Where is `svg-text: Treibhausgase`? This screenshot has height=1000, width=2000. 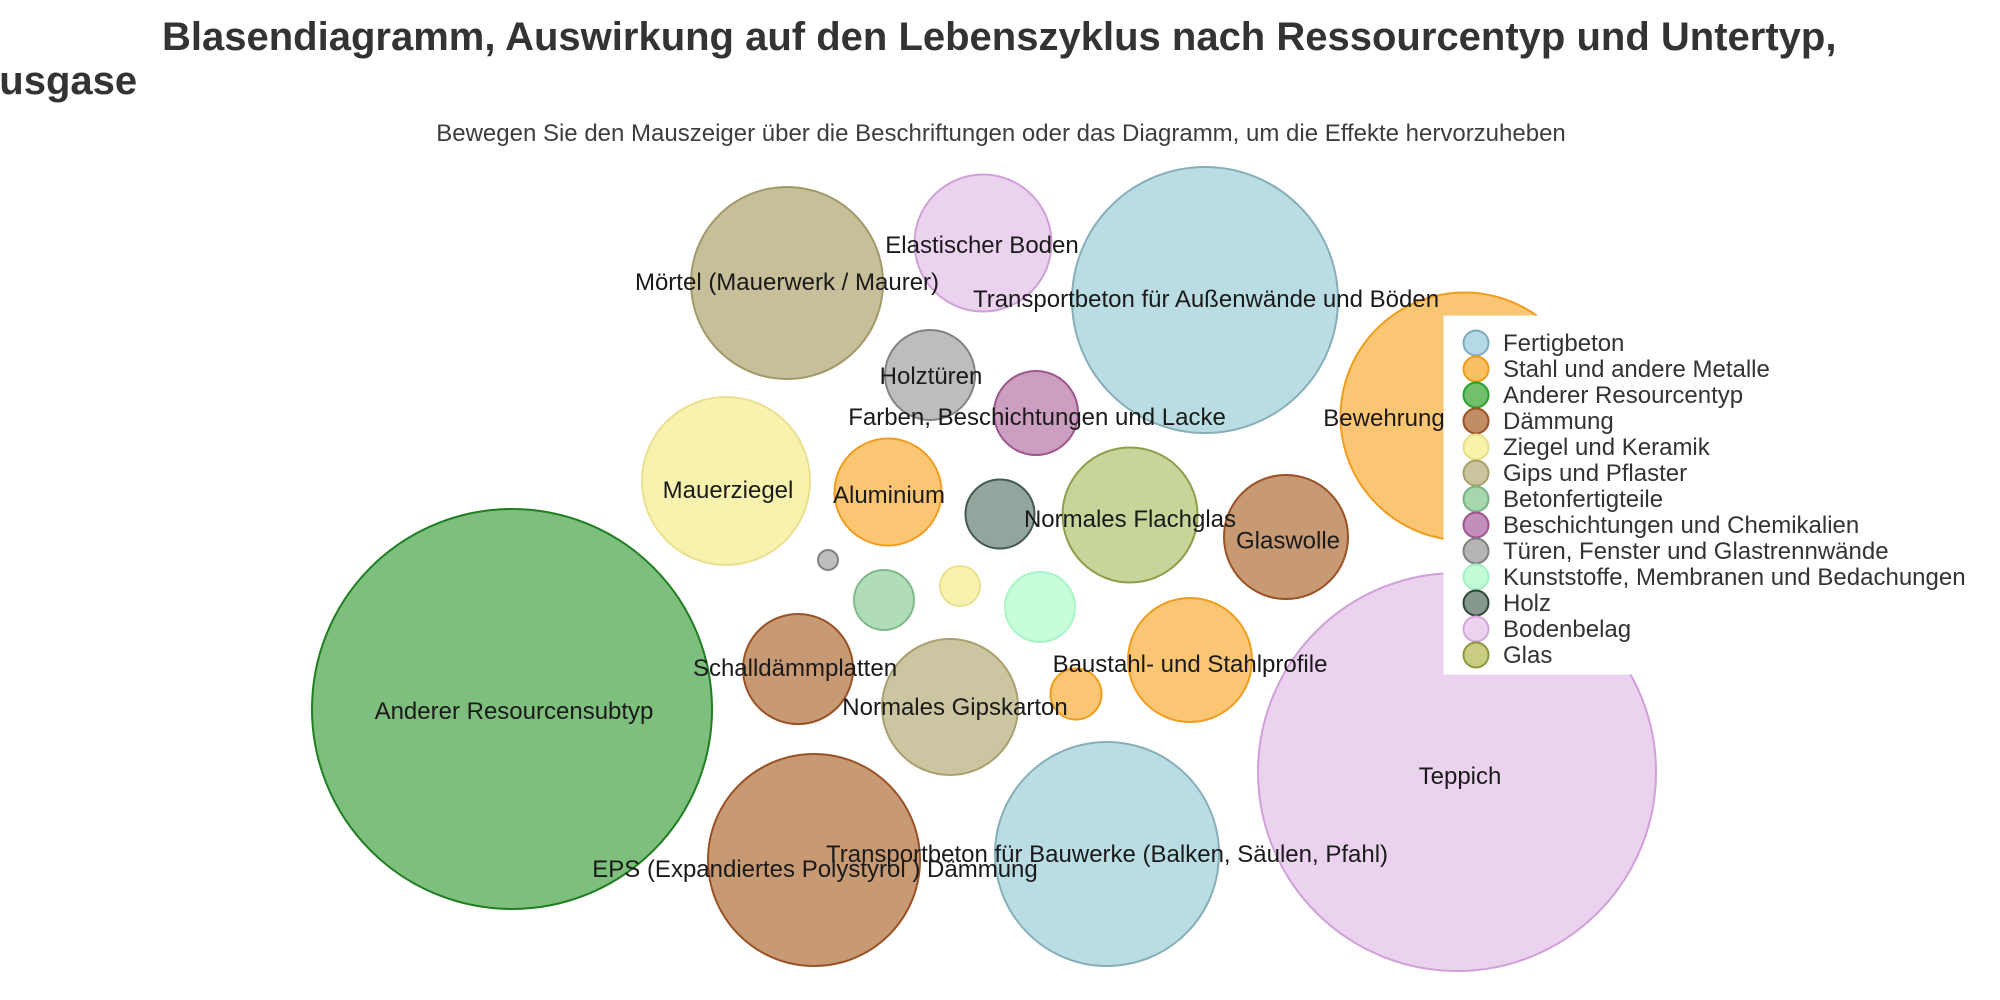
svg-text: Treibhausgase is located at coordinates (68, 81).